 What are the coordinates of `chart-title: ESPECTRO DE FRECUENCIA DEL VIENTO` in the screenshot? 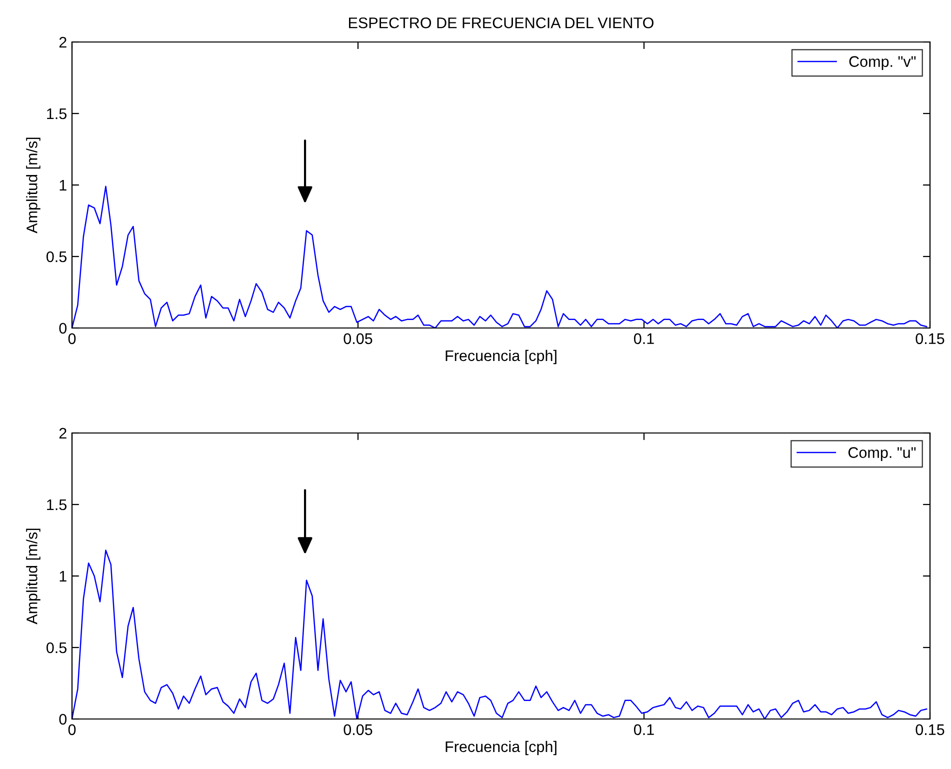 It's located at (501, 22).